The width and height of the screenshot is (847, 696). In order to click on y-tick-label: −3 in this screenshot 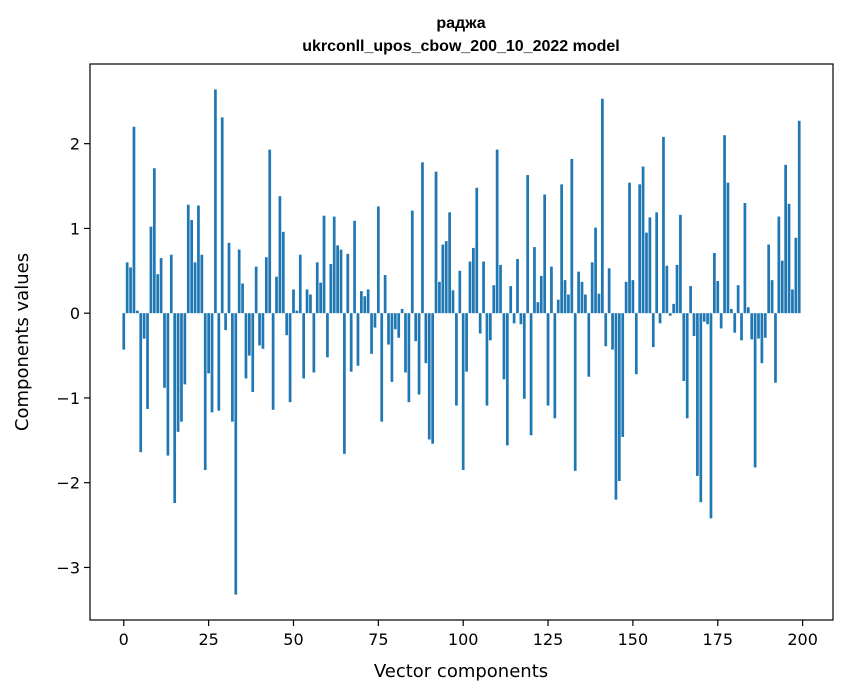, I will do `click(68, 567)`.